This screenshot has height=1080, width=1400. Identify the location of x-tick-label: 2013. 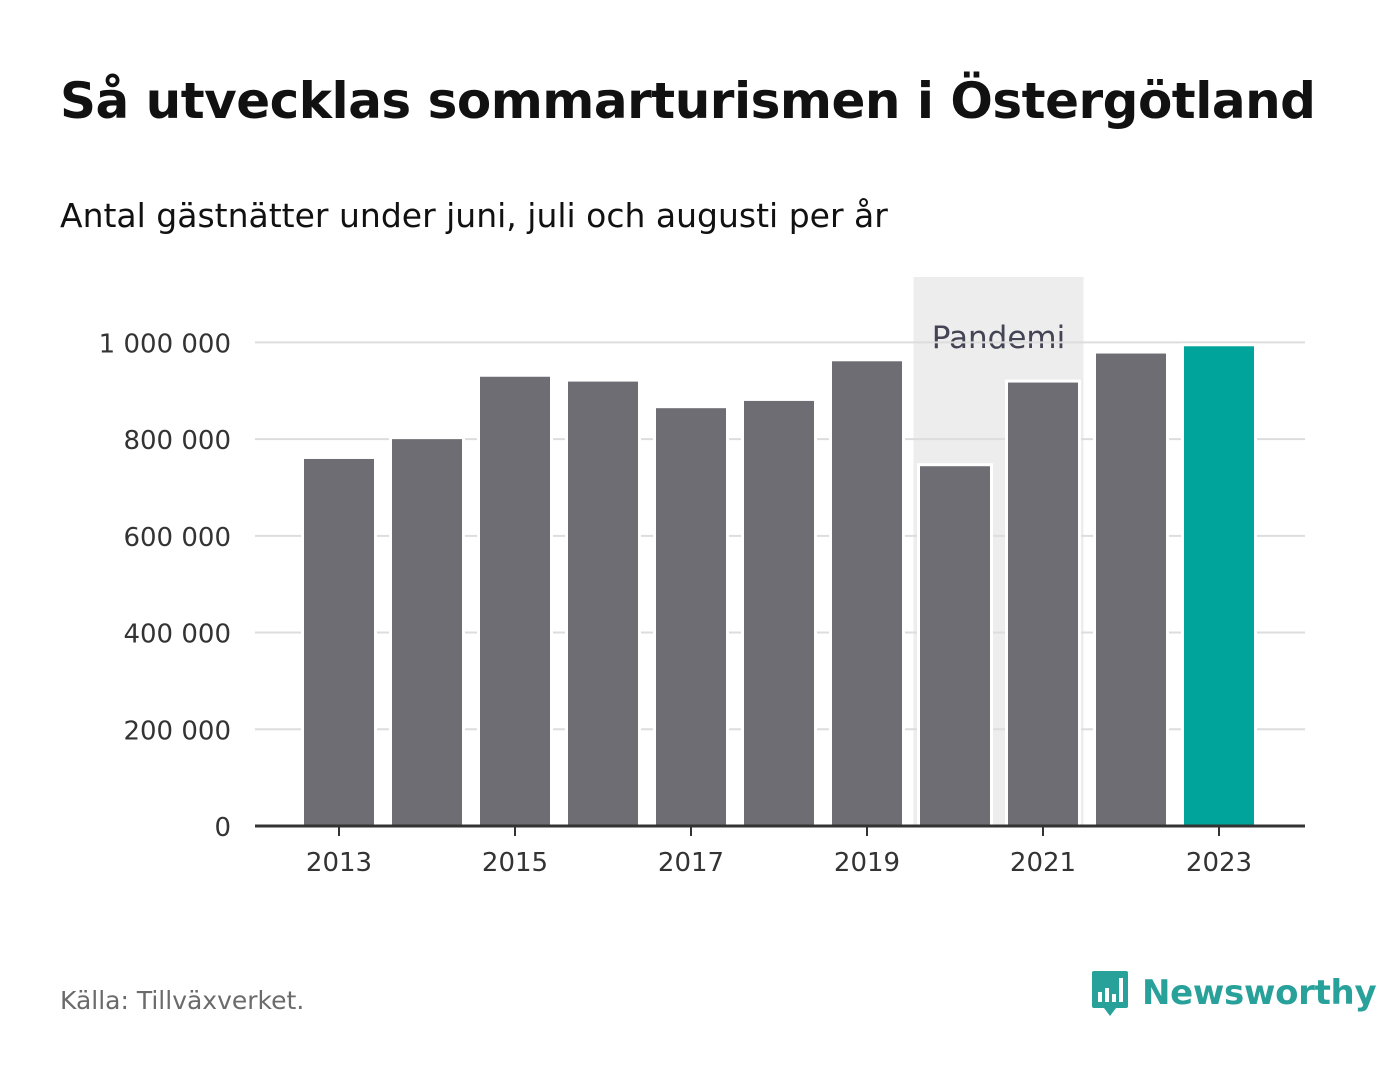
(339, 863).